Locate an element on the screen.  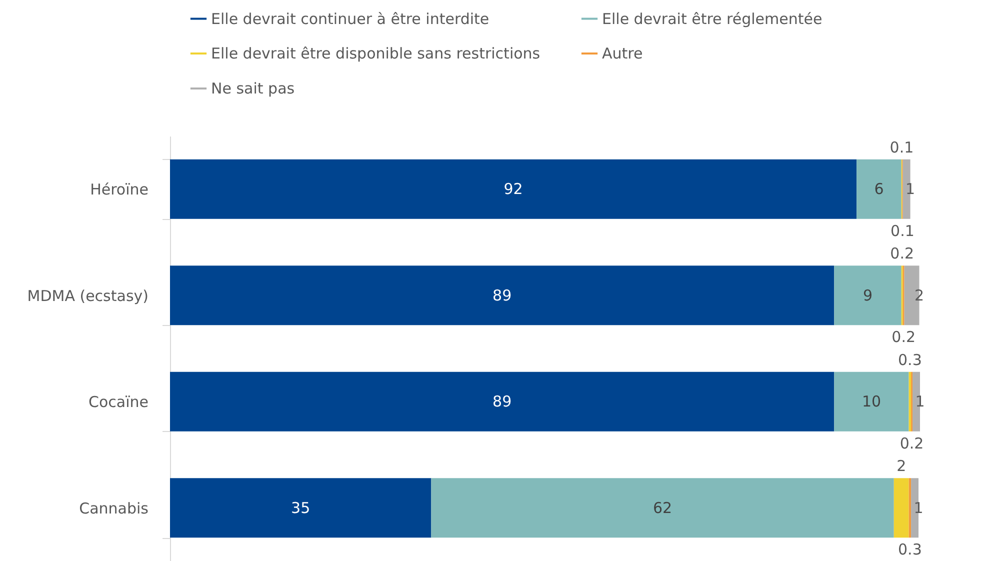
data-label: 62 is located at coordinates (662, 507).